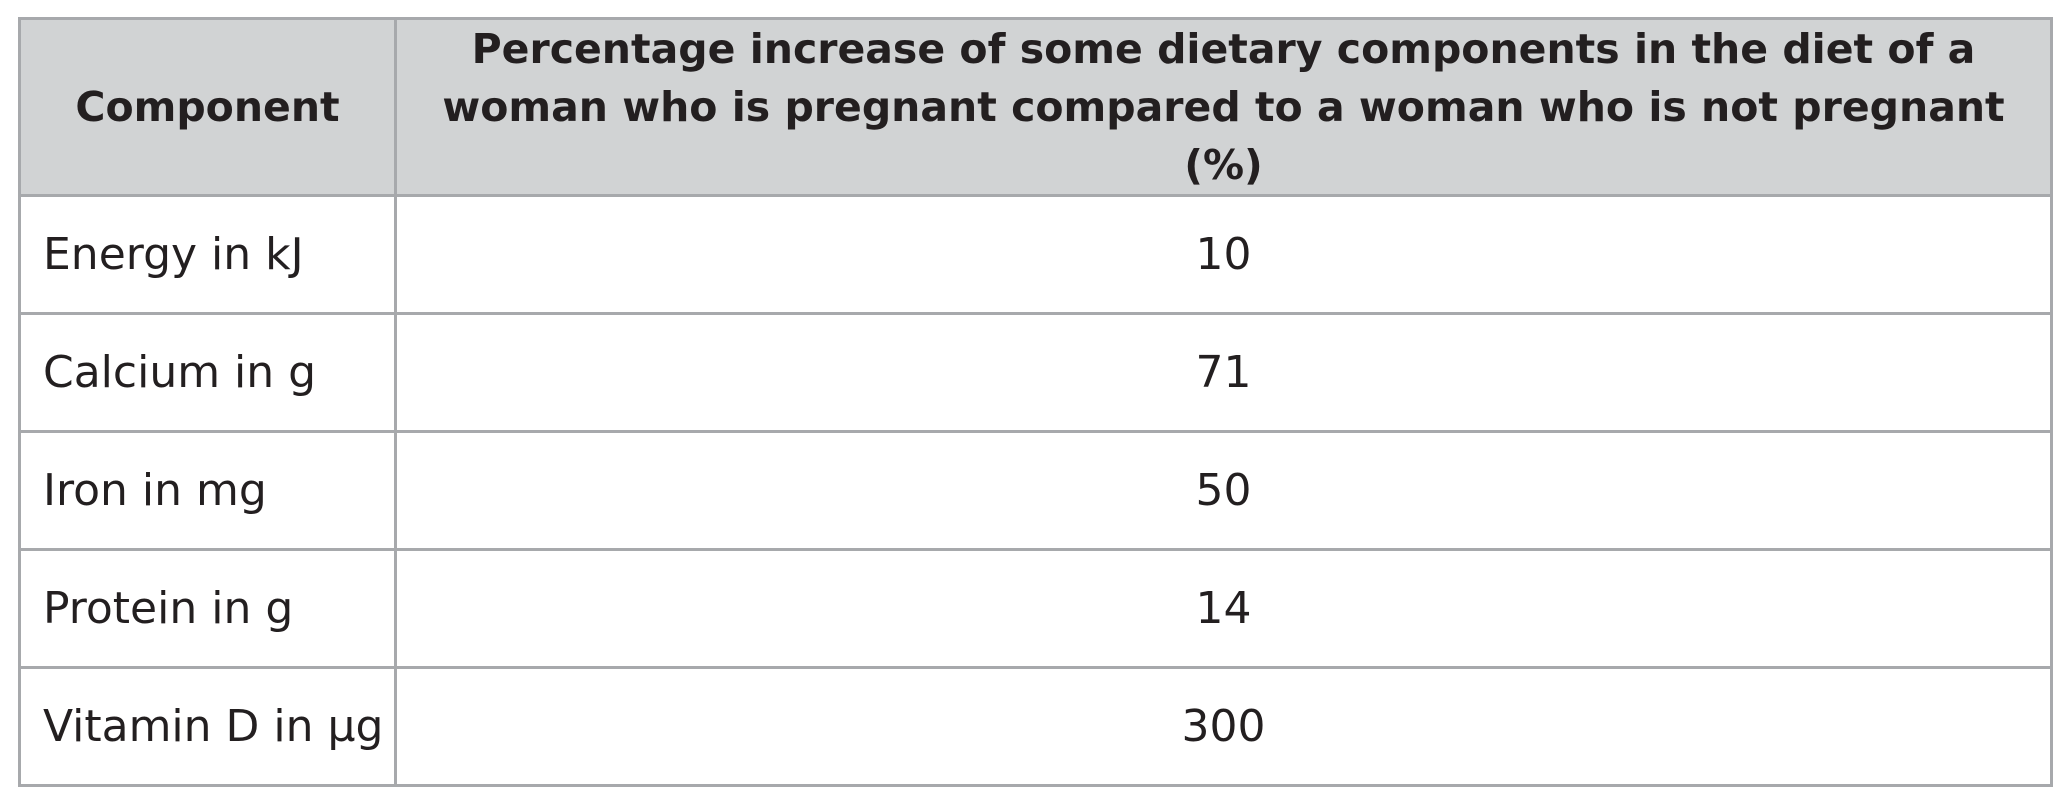 This screenshot has height=787, width=2071. Describe the element at coordinates (1223, 254) in the screenshot. I see `row-value-energy: 10` at that location.